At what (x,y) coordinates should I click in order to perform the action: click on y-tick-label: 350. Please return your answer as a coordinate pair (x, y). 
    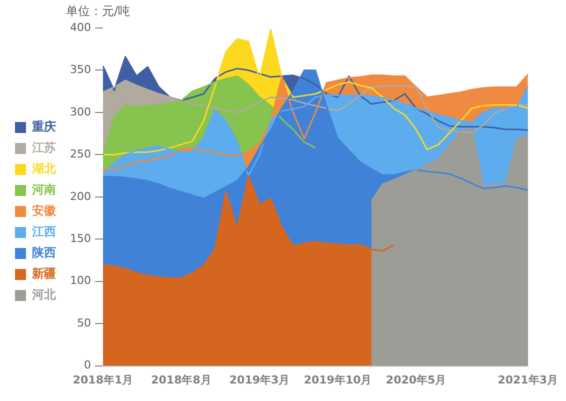
    Looking at the image, I should click on (80, 69).